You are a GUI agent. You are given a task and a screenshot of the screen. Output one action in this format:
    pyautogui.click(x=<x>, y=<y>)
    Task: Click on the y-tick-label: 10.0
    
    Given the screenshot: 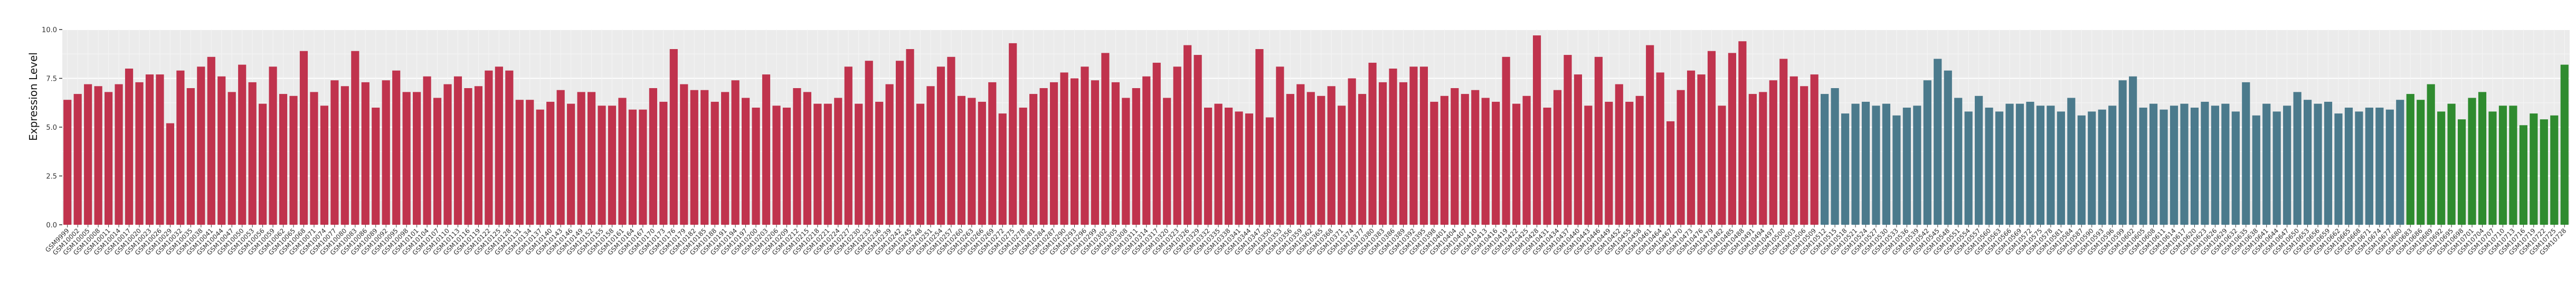 What is the action you would take?
    pyautogui.click(x=49, y=30)
    